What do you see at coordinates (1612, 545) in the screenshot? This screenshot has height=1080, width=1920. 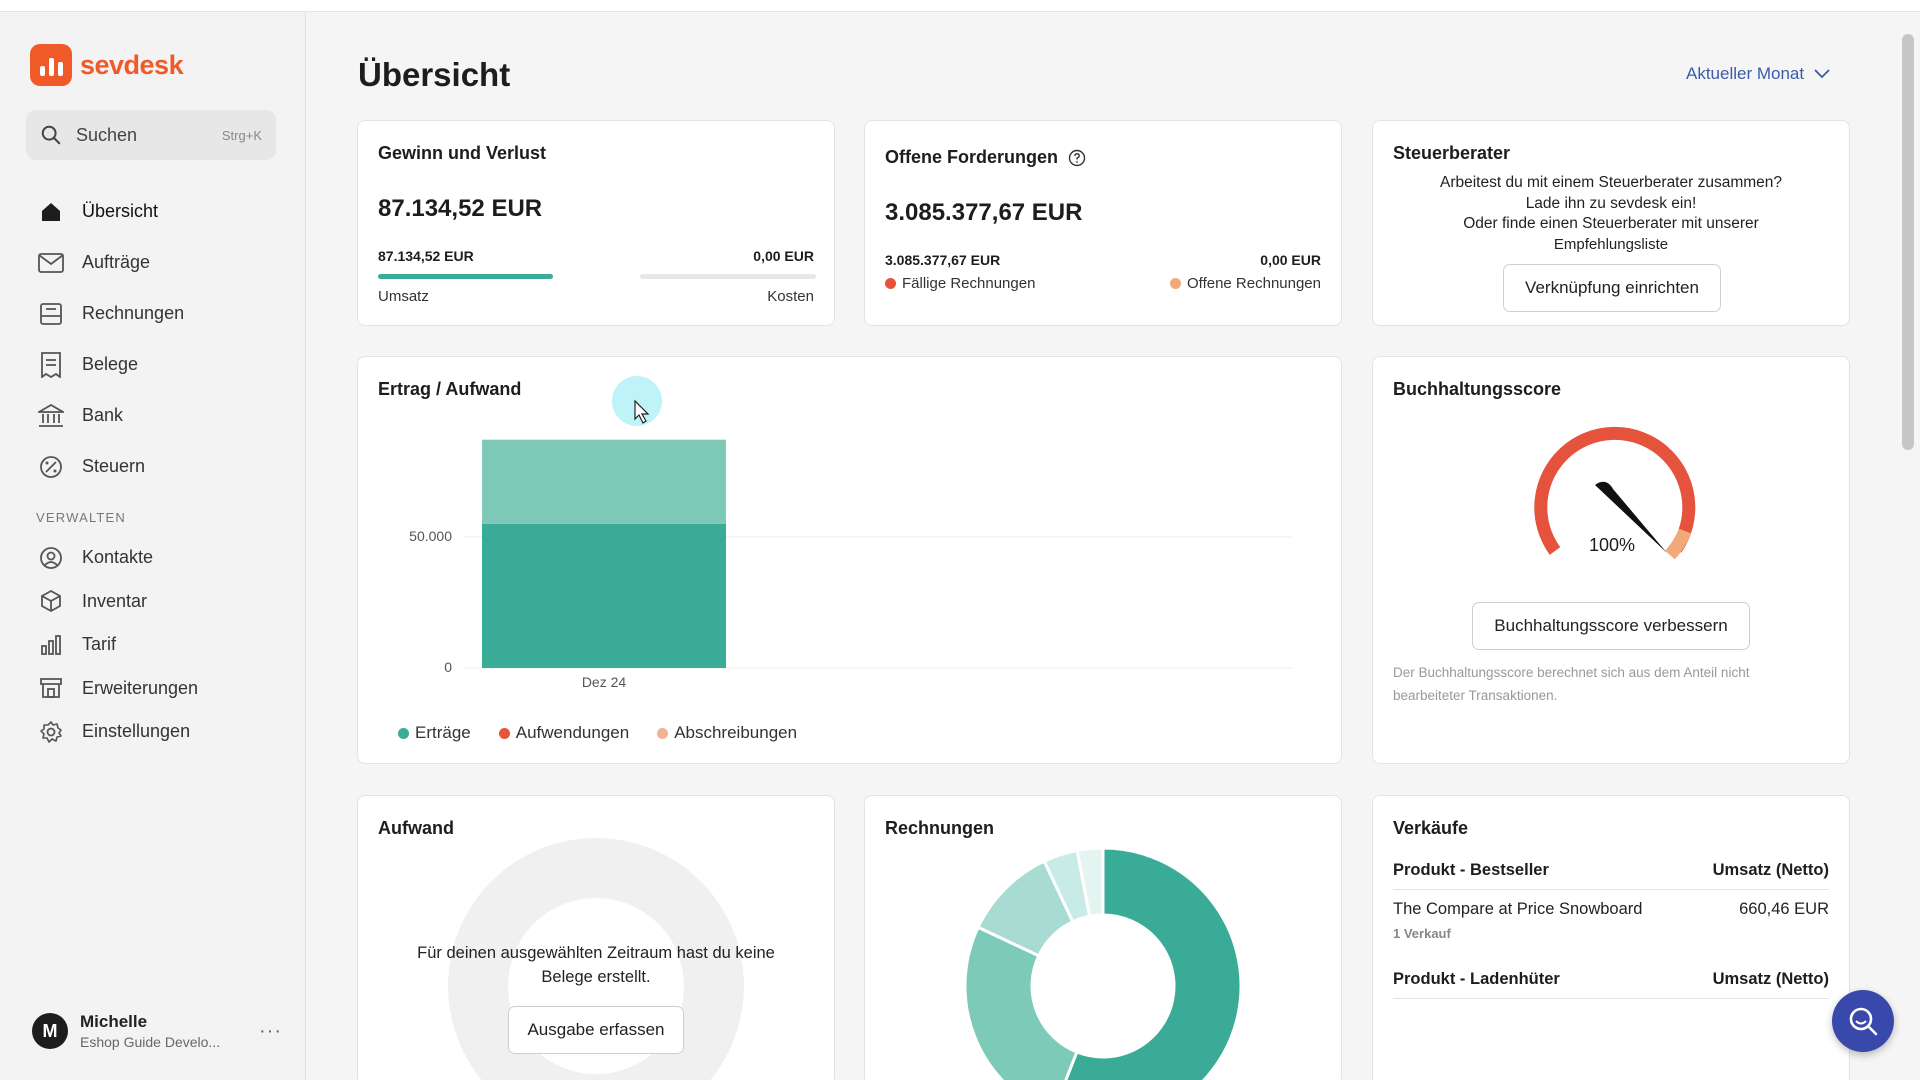 I see `score-value: 100%` at bounding box center [1612, 545].